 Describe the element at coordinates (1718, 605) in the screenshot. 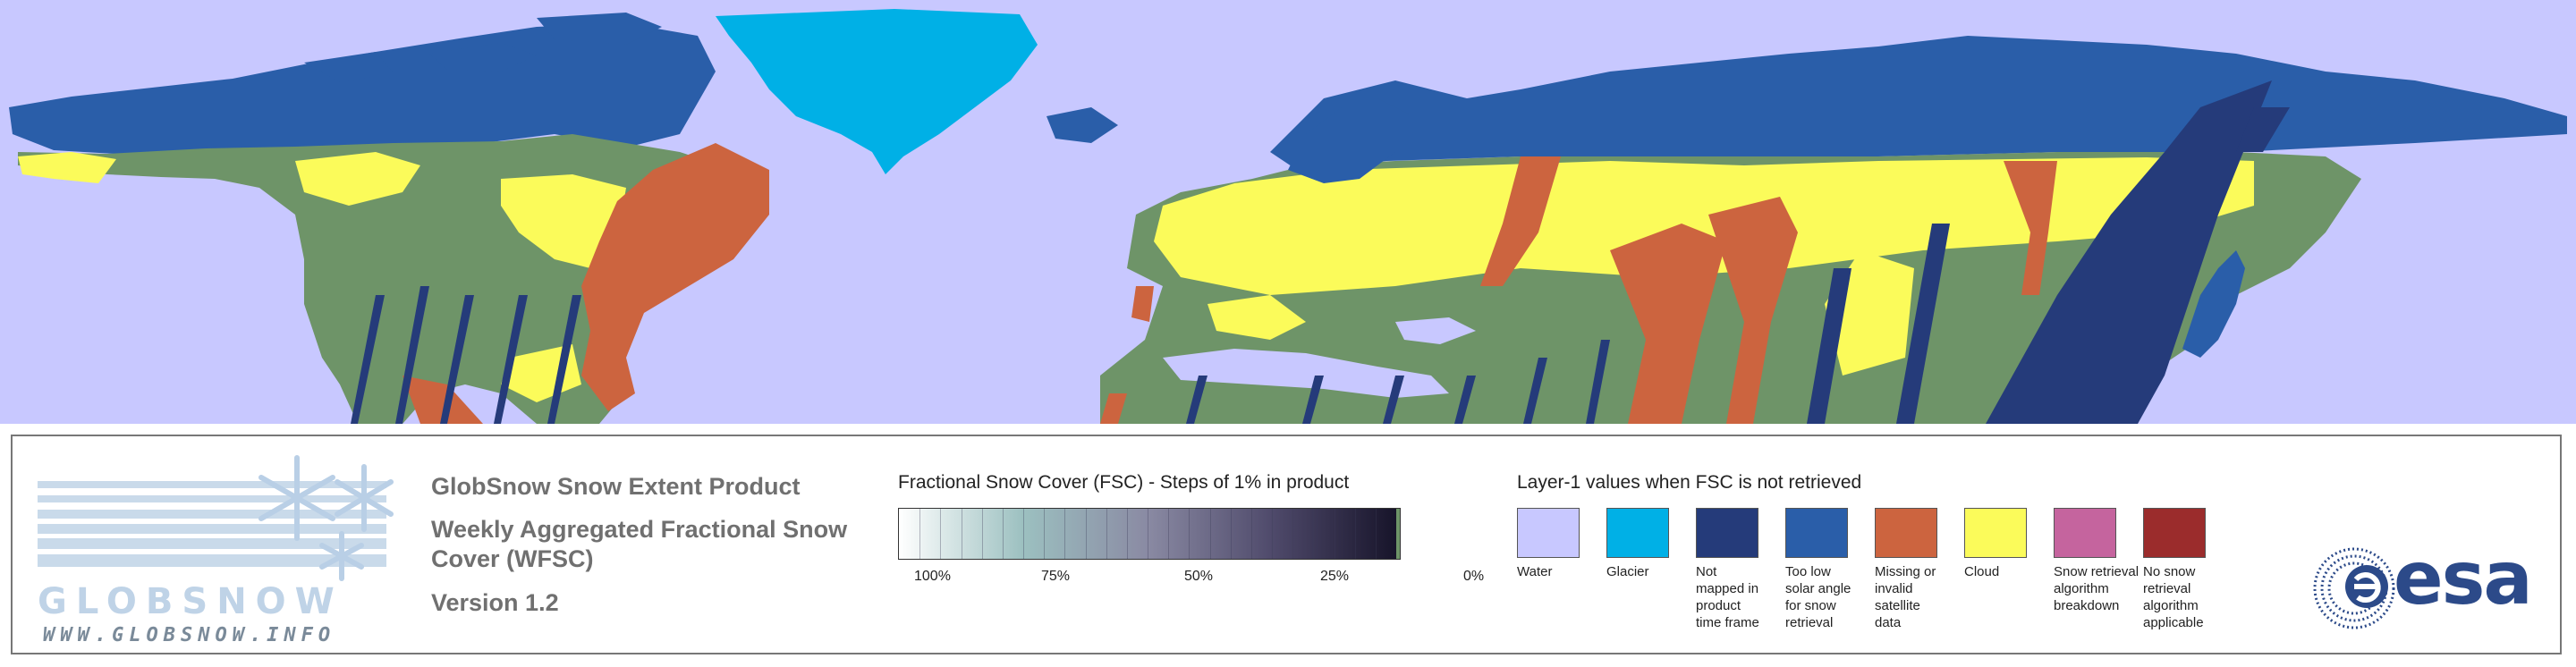

I see `layer1-legend-label-line: product` at that location.